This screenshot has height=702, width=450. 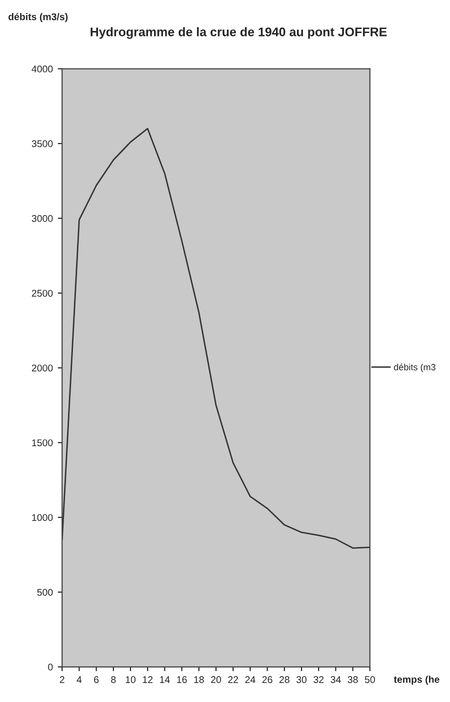 I want to click on y-tick-label: 1000, so click(x=42, y=517).